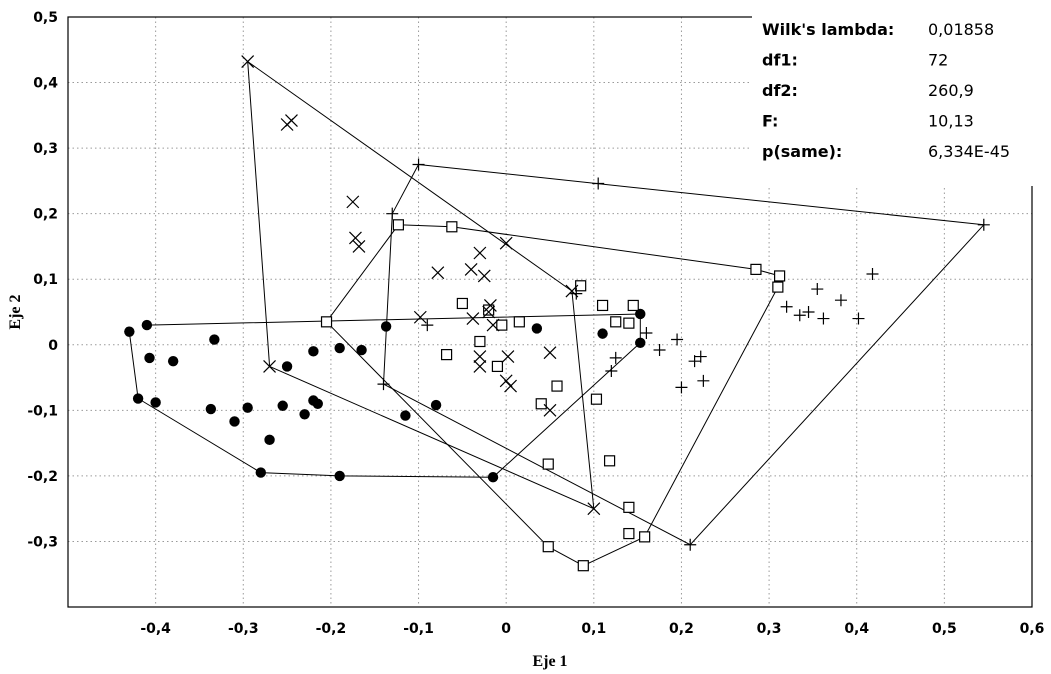 The width and height of the screenshot is (1051, 674). I want to click on x-axis-label: Eje 1, so click(549, 661).